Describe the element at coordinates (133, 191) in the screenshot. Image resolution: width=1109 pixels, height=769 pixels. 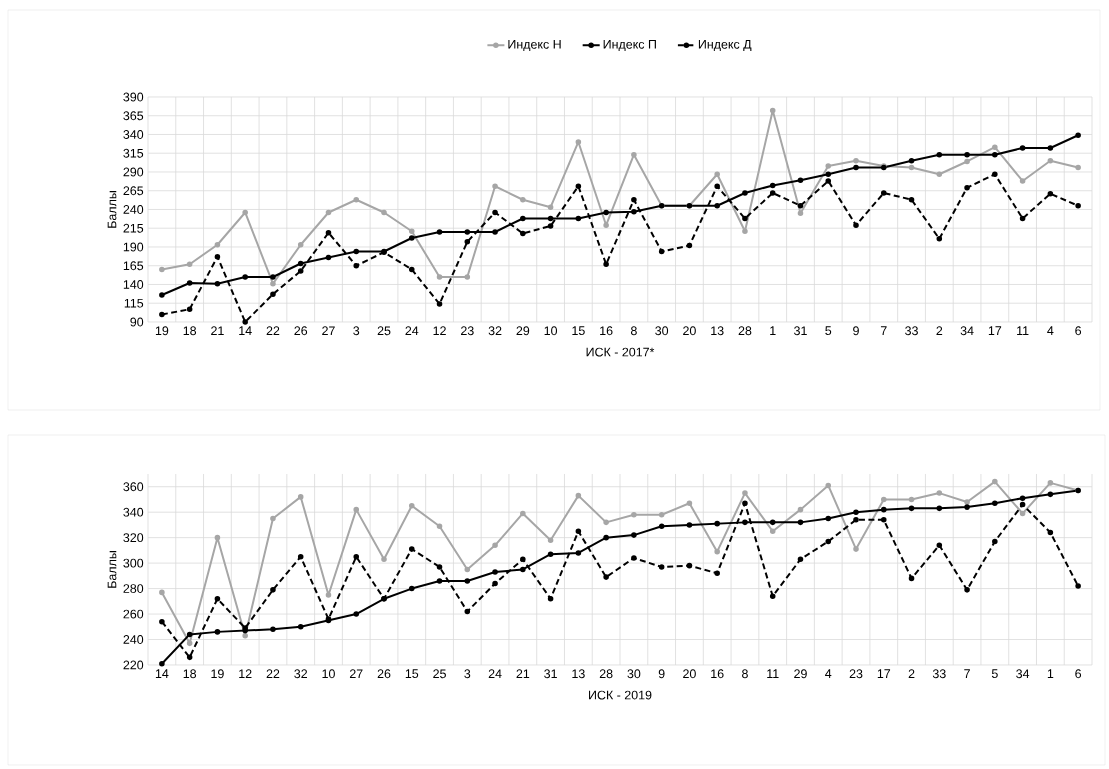
I see `y-tick-label: 265` at that location.